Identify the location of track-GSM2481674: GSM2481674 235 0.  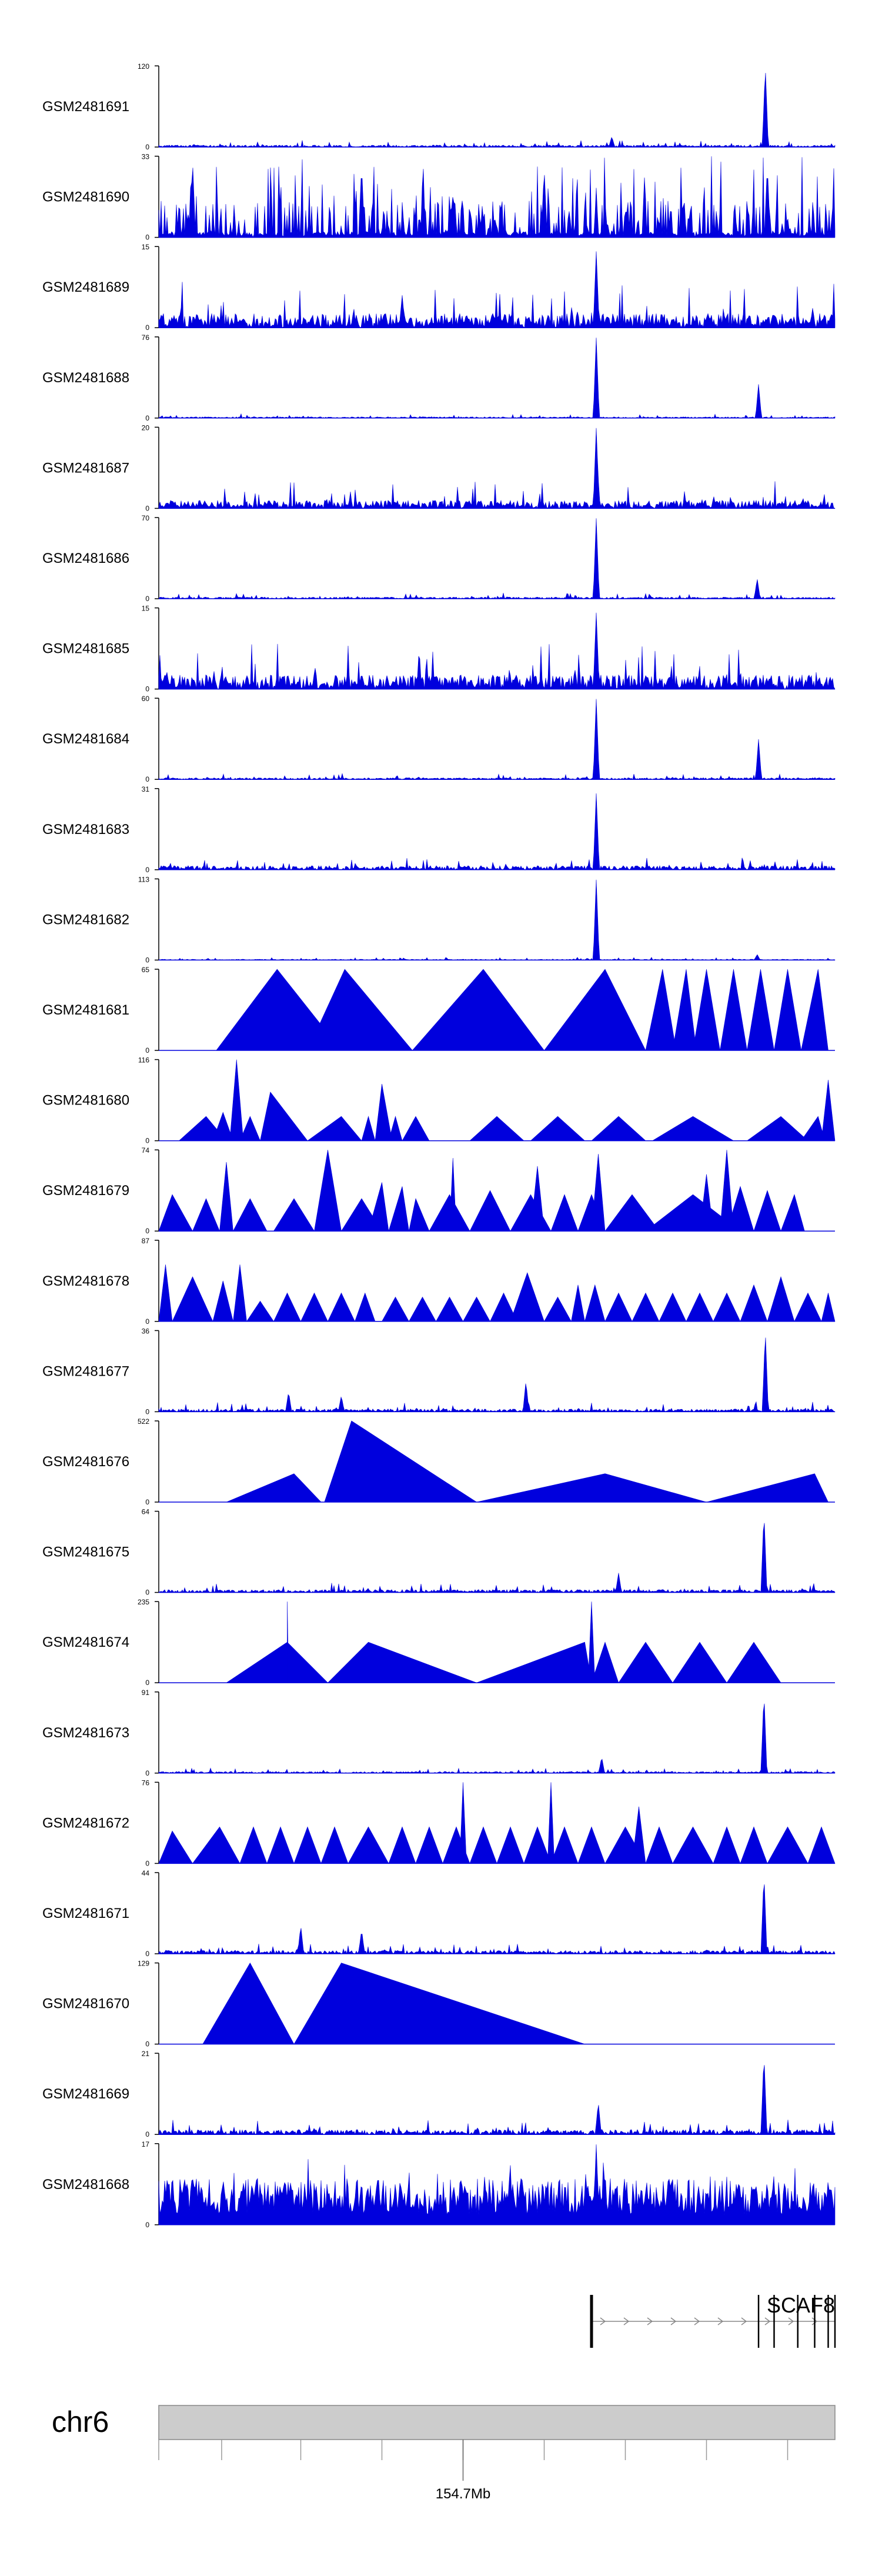
(438, 1642).